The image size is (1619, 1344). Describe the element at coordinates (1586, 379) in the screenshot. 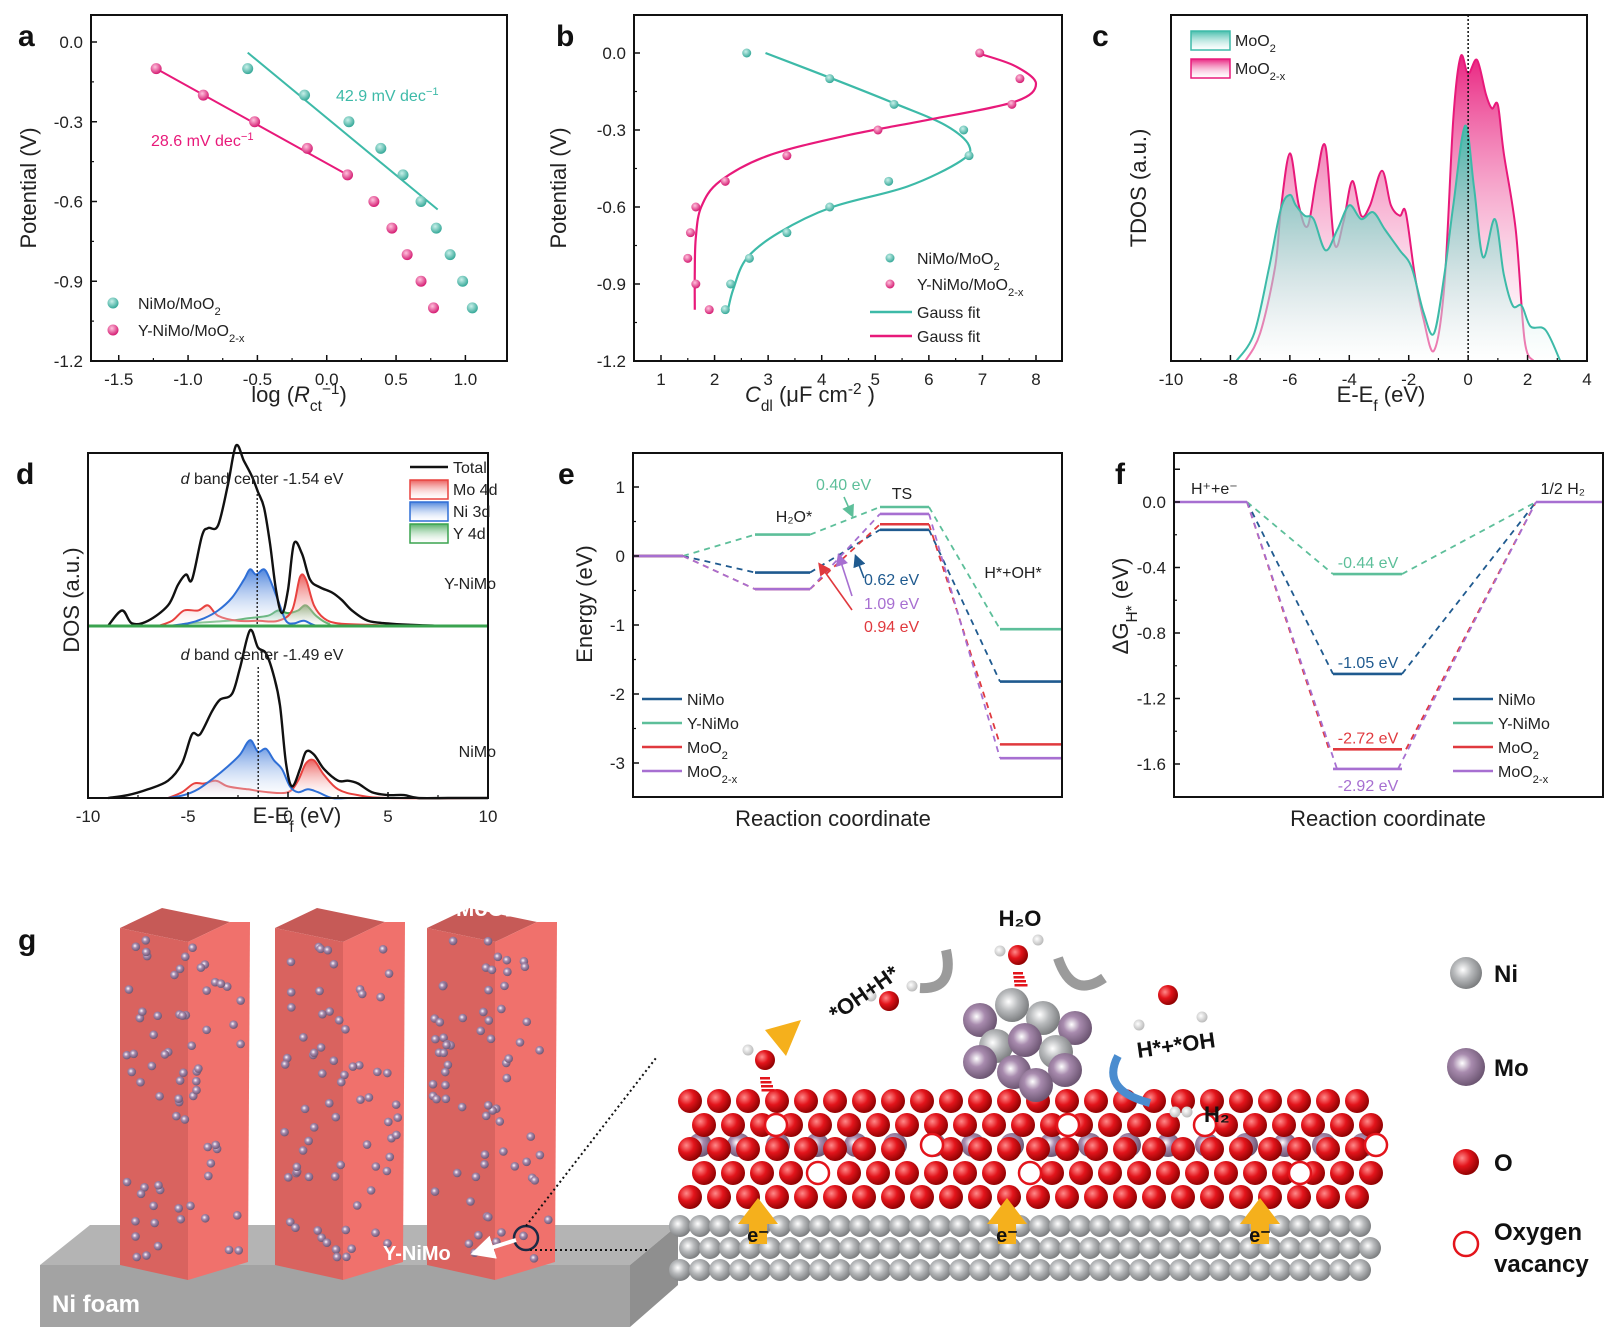

I see `panel-c-xtick-label: 4` at that location.